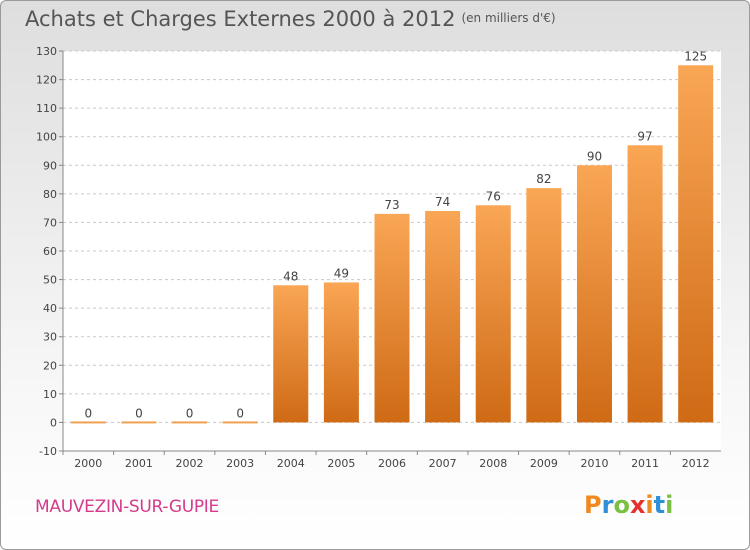 This screenshot has width=750, height=550. I want to click on data-label: 73, so click(391, 205).